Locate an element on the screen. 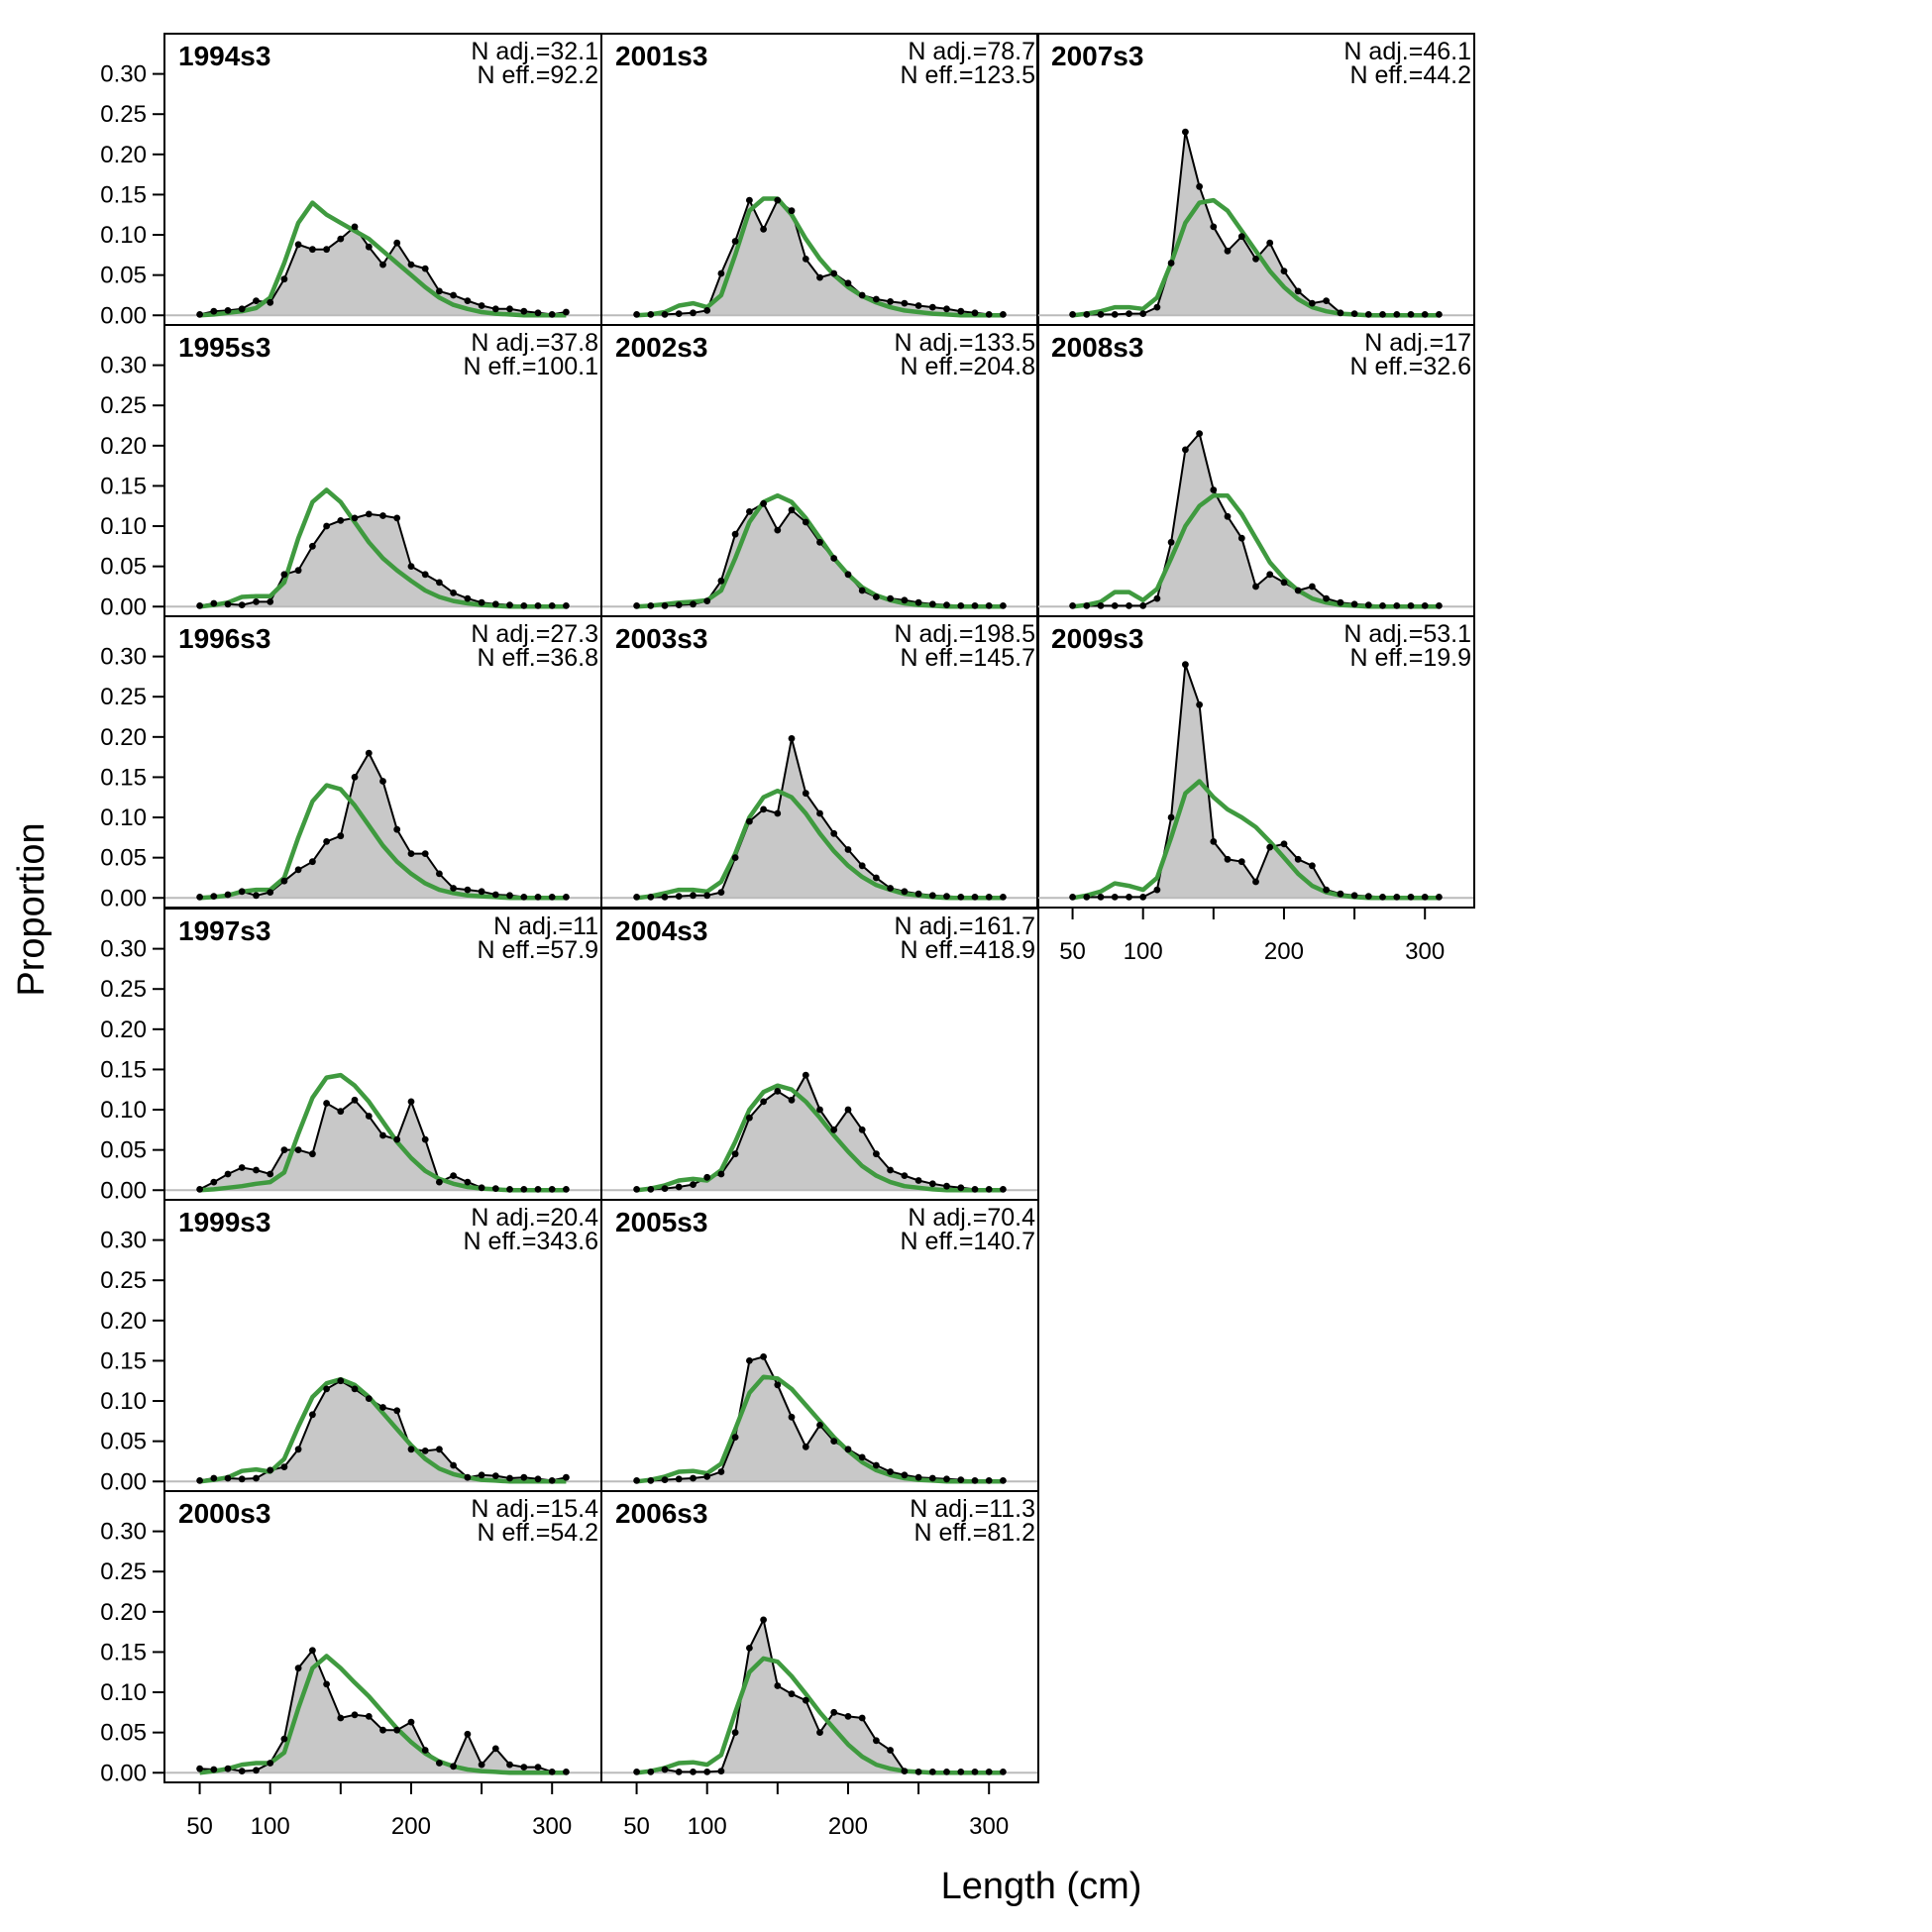  n-eff-label: N eff.=36.8 is located at coordinates (537, 658).